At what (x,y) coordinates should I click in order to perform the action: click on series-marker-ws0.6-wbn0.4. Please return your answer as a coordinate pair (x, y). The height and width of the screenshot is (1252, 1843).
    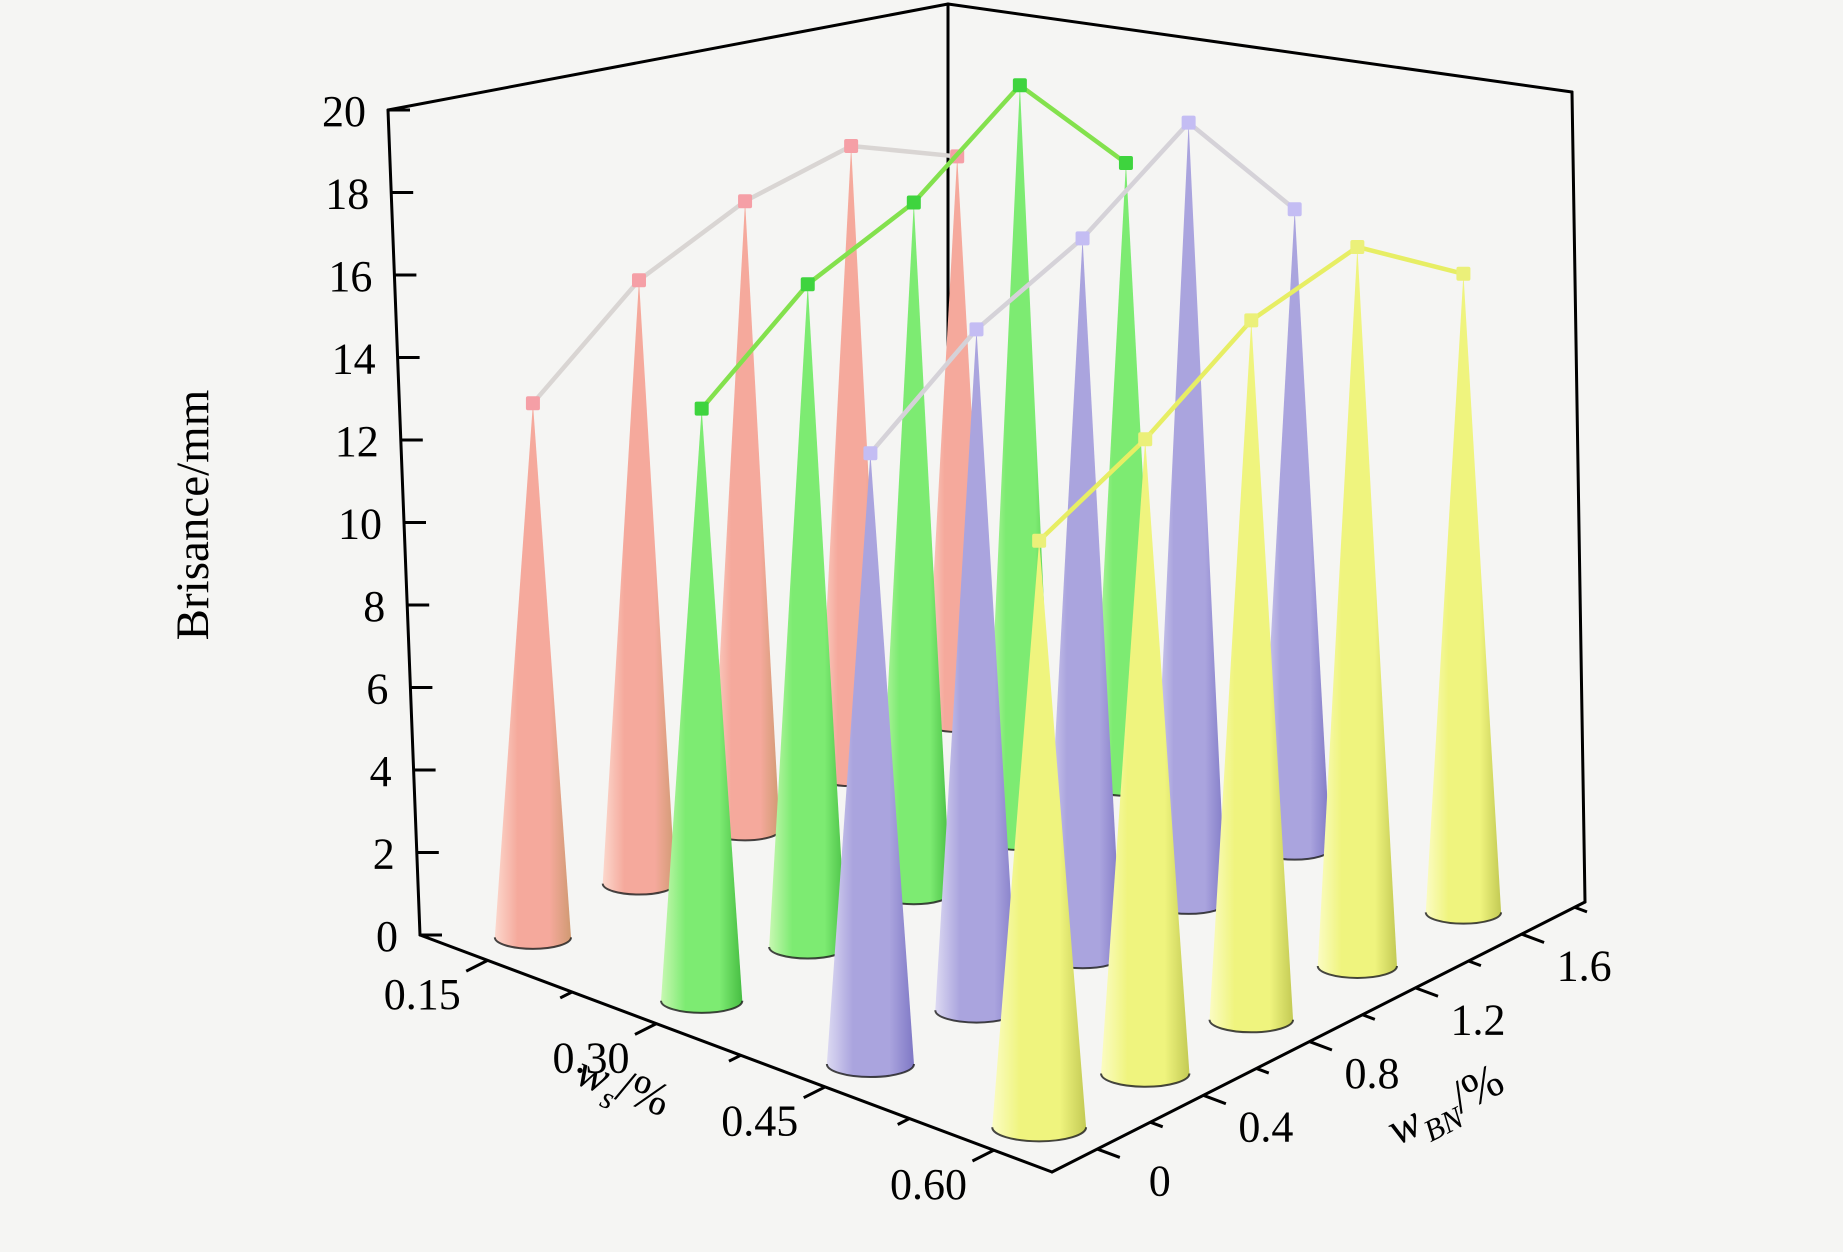
    Looking at the image, I should click on (1145, 439).